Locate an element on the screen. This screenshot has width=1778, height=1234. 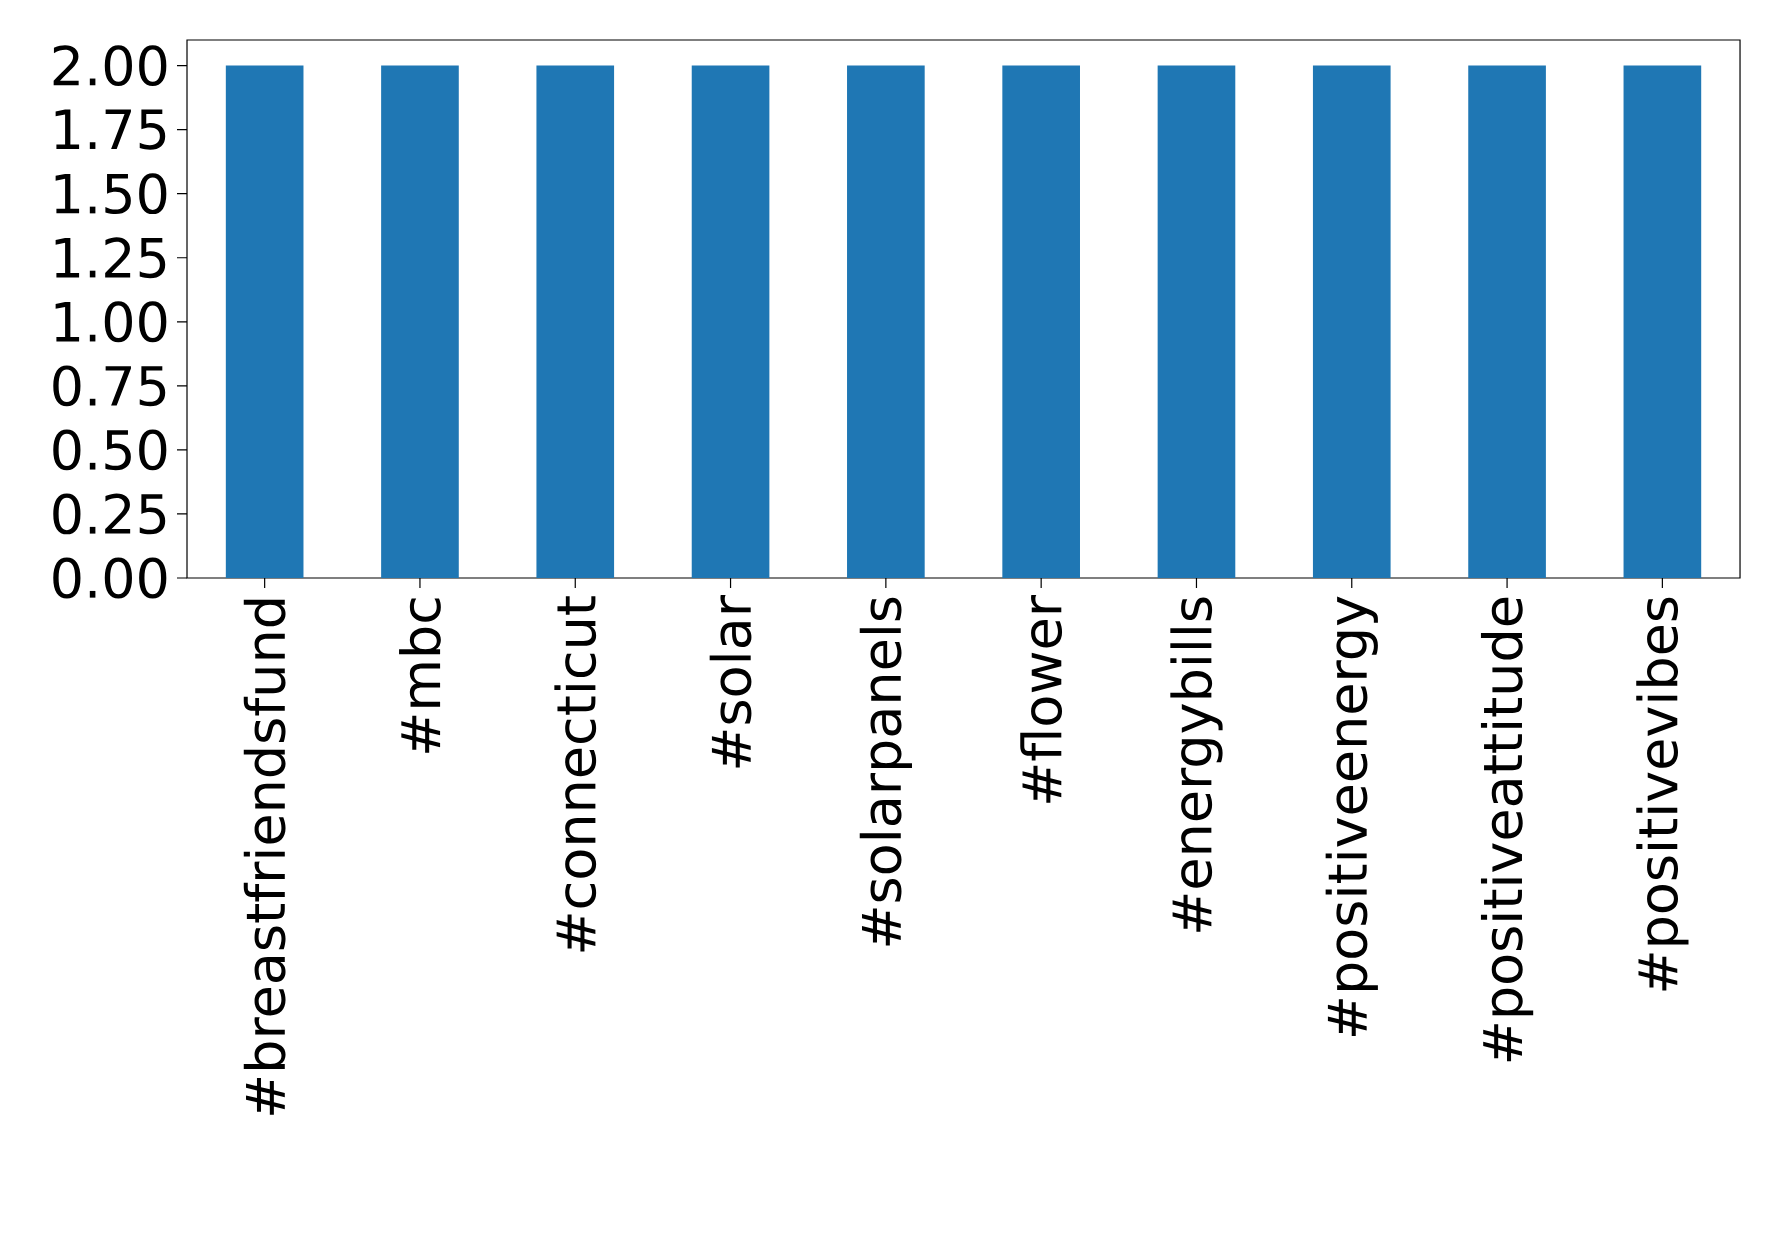
y-tick-label: 0.00 is located at coordinates (110, 578).